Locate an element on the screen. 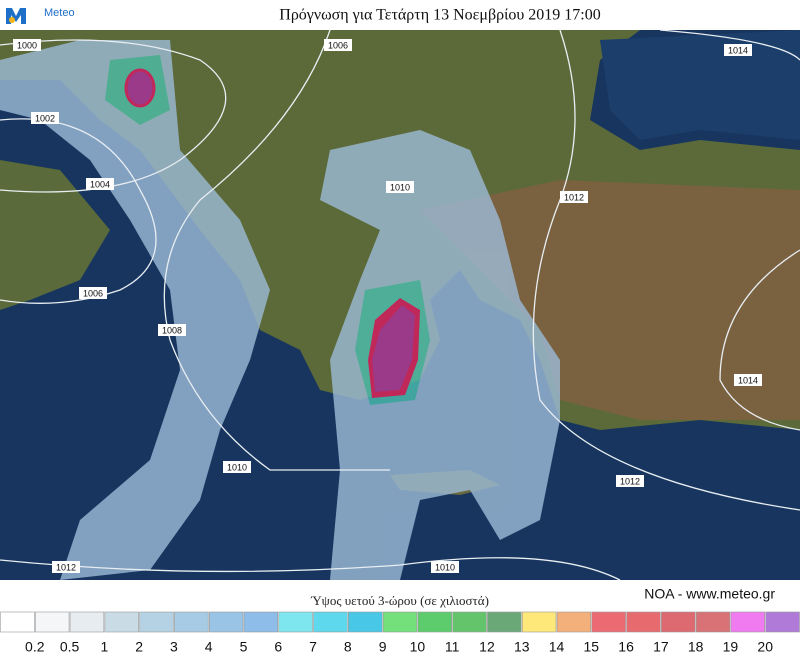  isobar-label: 1002 is located at coordinates (45, 118).